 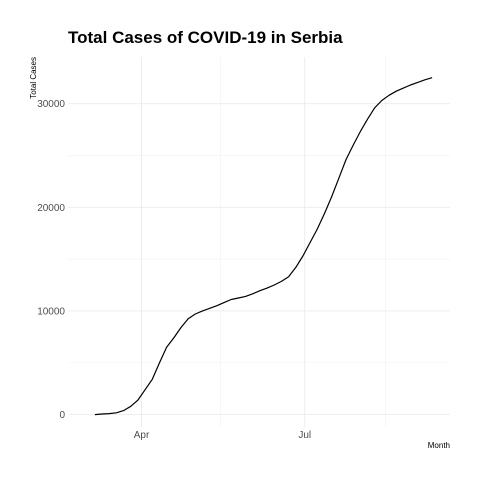 I want to click on x-tick-label: Jul, so click(x=304, y=435).